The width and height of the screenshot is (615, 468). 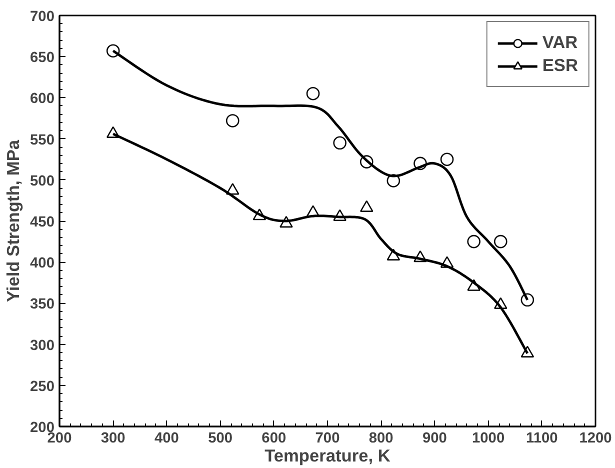 I want to click on legend-label: ESR, so click(x=560, y=65).